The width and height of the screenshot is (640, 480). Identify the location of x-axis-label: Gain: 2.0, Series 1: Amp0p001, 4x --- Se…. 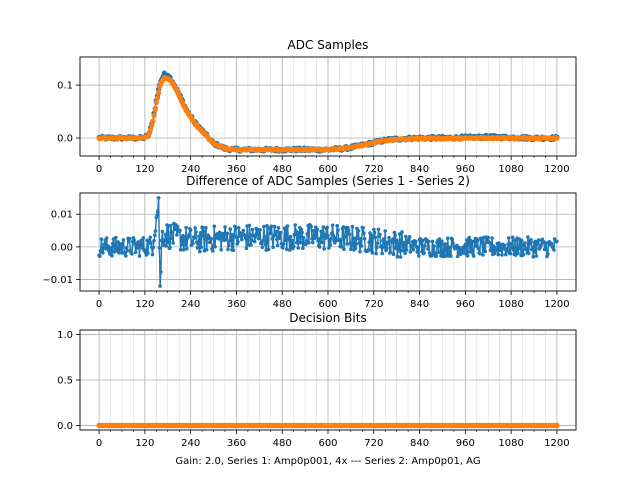
(327, 461).